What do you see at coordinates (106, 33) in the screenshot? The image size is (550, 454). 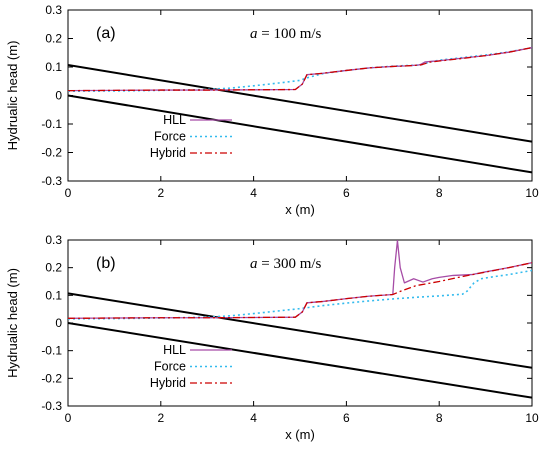 I see `panel-label: (a)` at bounding box center [106, 33].